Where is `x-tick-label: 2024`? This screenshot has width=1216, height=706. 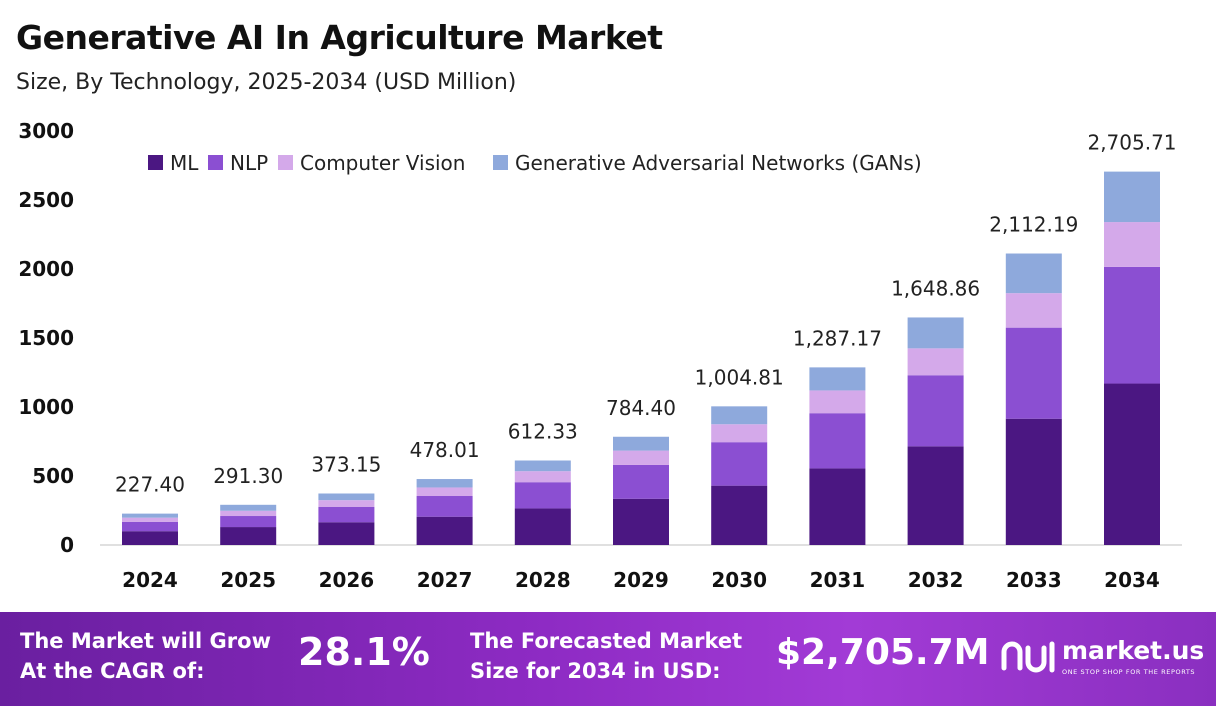
x-tick-label: 2024 is located at coordinates (150, 580).